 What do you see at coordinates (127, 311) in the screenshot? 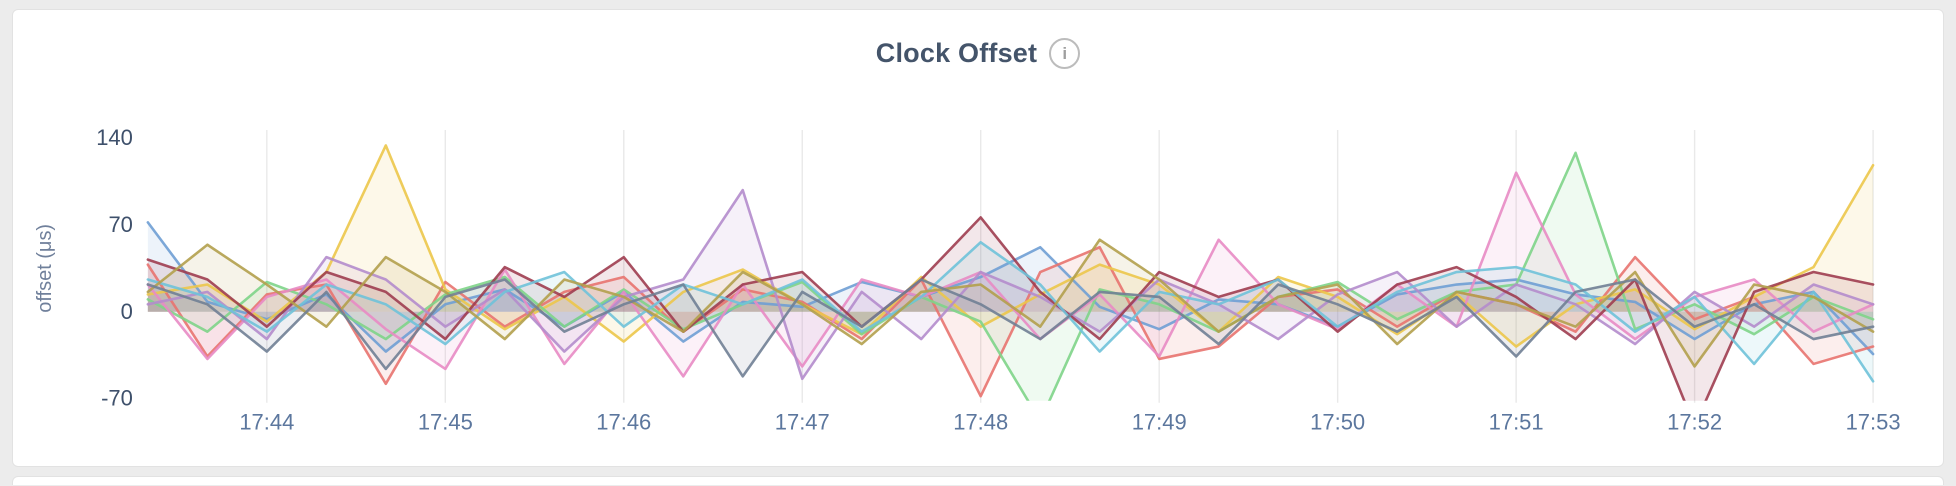
I see `y-tick-label: 0` at bounding box center [127, 311].